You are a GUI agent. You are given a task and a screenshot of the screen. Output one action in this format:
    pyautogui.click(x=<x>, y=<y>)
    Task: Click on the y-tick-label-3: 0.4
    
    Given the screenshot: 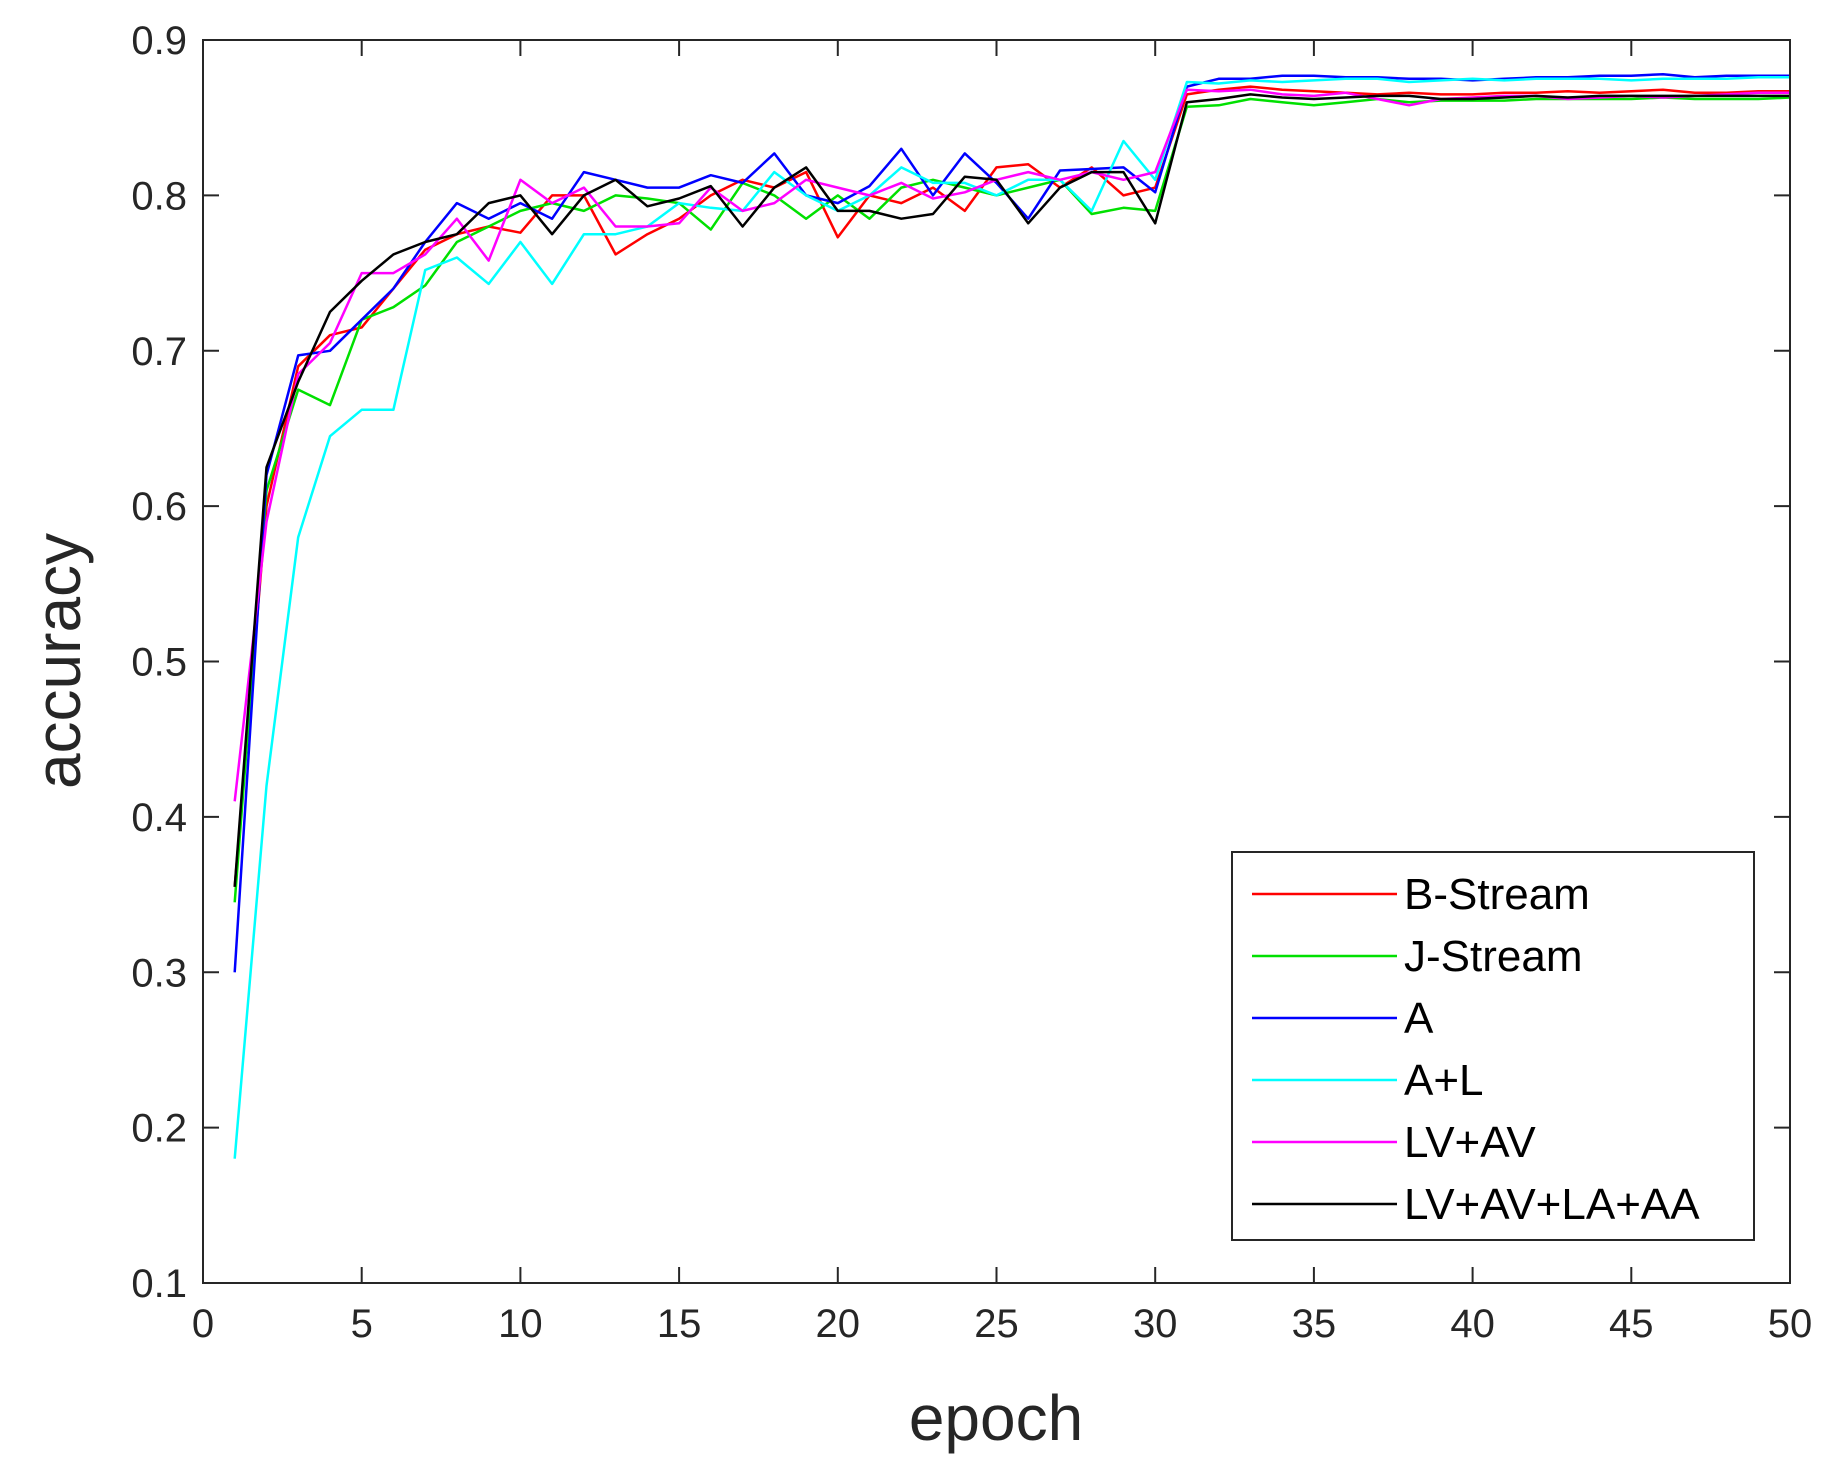 What is the action you would take?
    pyautogui.click(x=159, y=818)
    